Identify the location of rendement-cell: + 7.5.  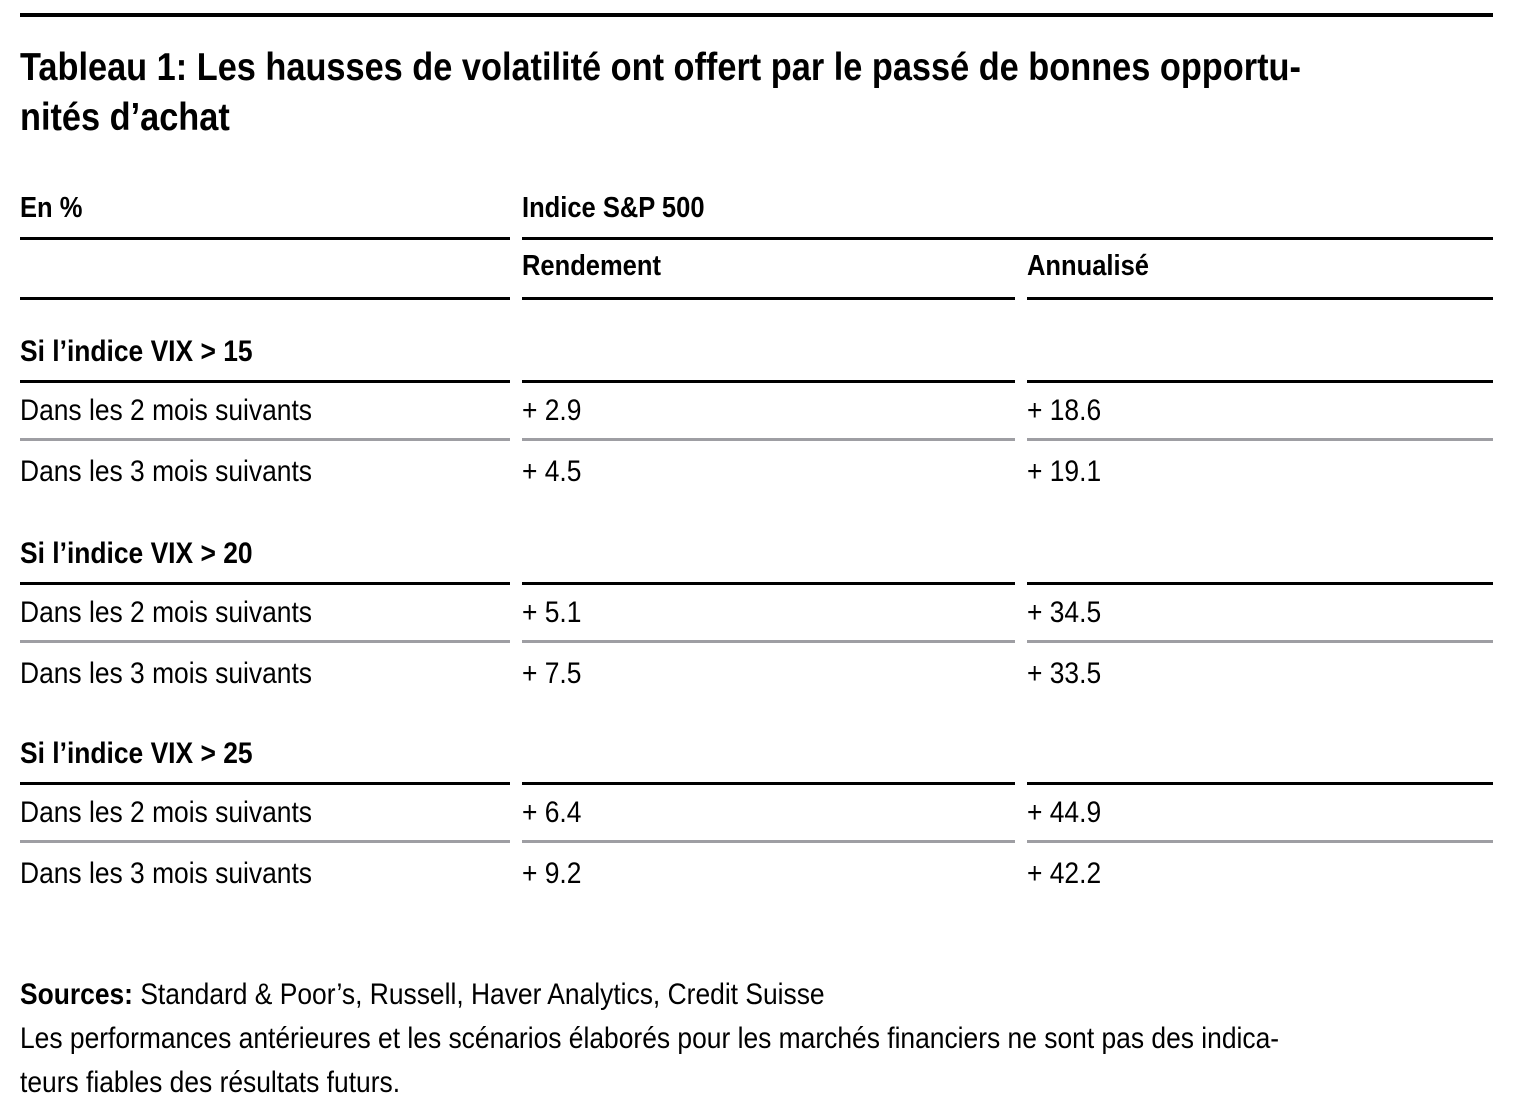
(768, 672).